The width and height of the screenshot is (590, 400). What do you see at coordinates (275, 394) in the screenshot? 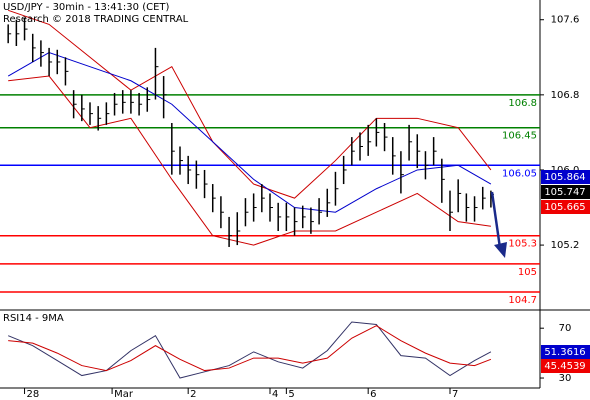
I see `x-tick-label: 4` at bounding box center [275, 394].